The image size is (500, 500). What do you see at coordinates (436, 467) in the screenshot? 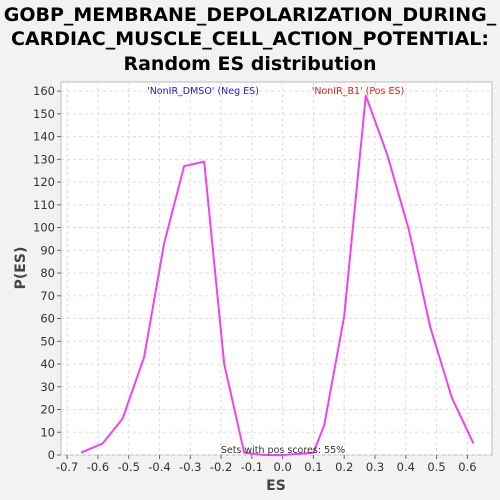
I see `x-tick-label: 0.5` at bounding box center [436, 467].